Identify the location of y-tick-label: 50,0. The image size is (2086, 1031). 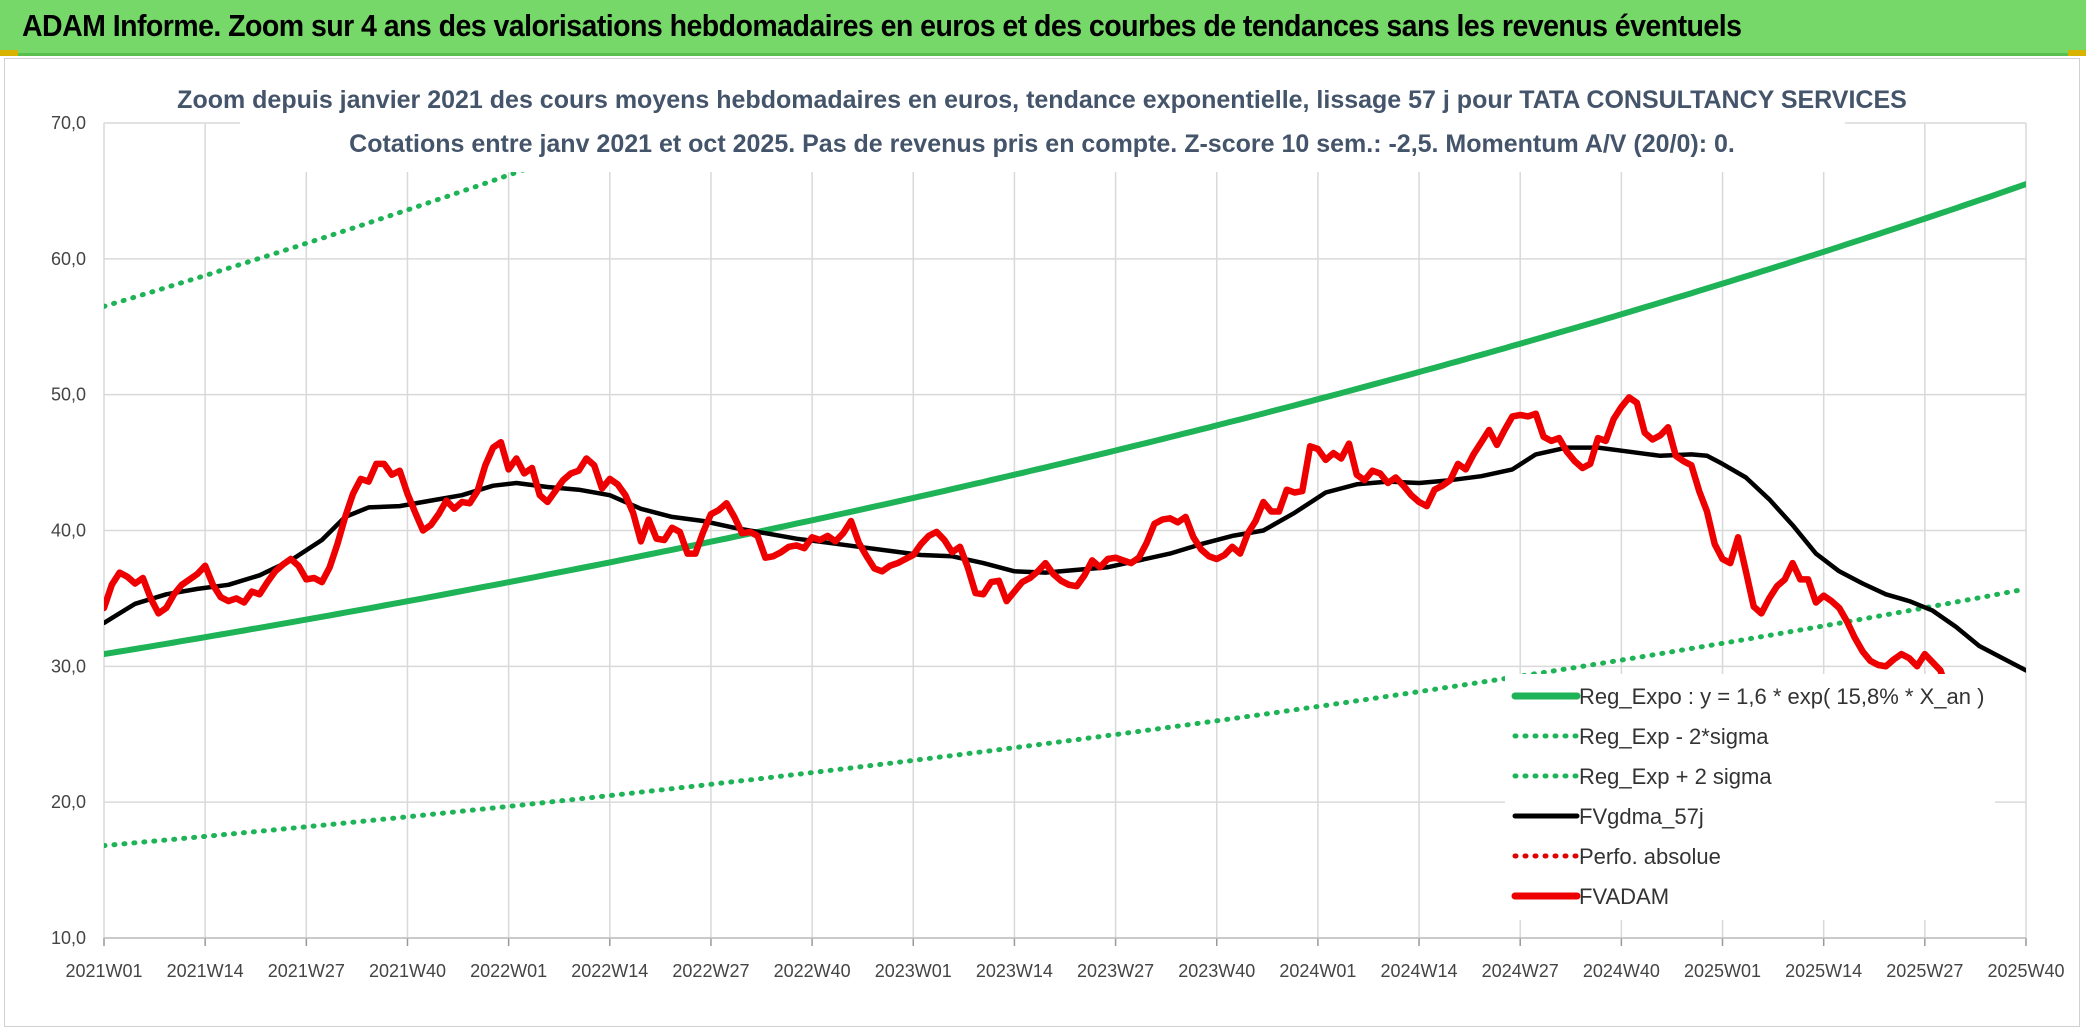
(68, 395).